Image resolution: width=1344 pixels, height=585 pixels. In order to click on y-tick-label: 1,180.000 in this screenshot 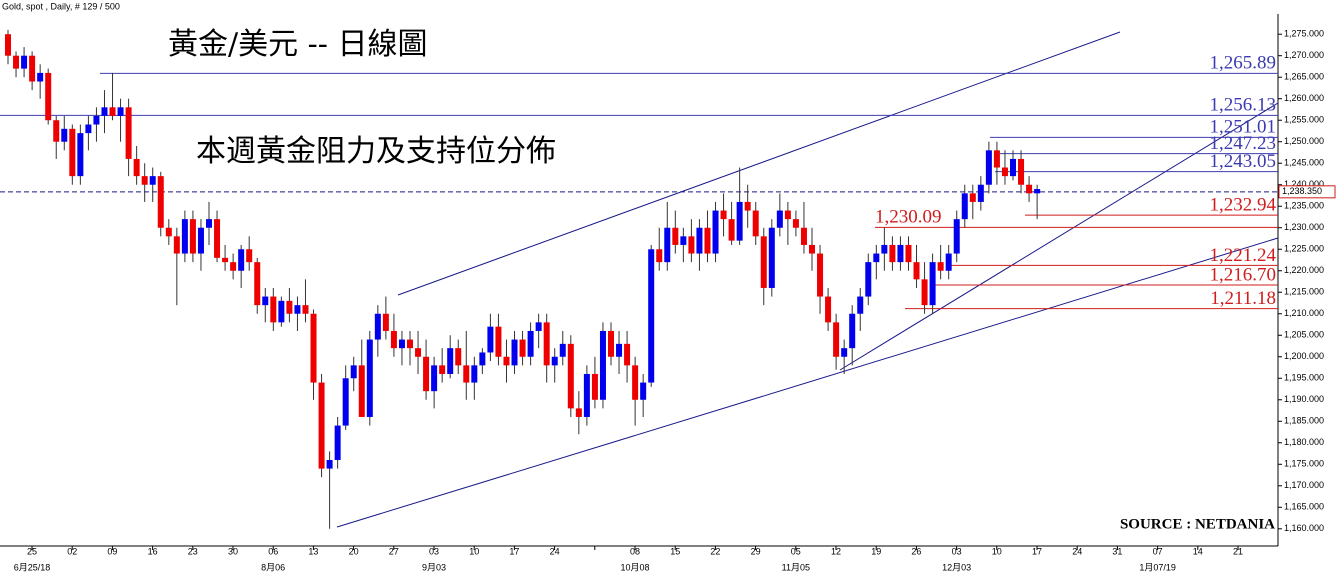, I will do `click(1304, 442)`.